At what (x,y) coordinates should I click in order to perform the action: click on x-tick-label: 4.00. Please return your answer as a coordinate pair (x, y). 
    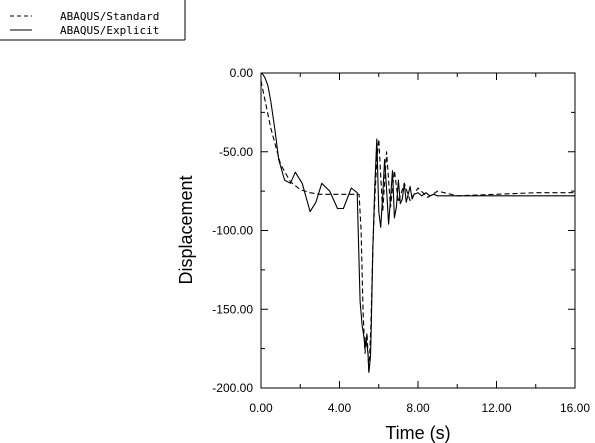
    Looking at the image, I should click on (340, 408).